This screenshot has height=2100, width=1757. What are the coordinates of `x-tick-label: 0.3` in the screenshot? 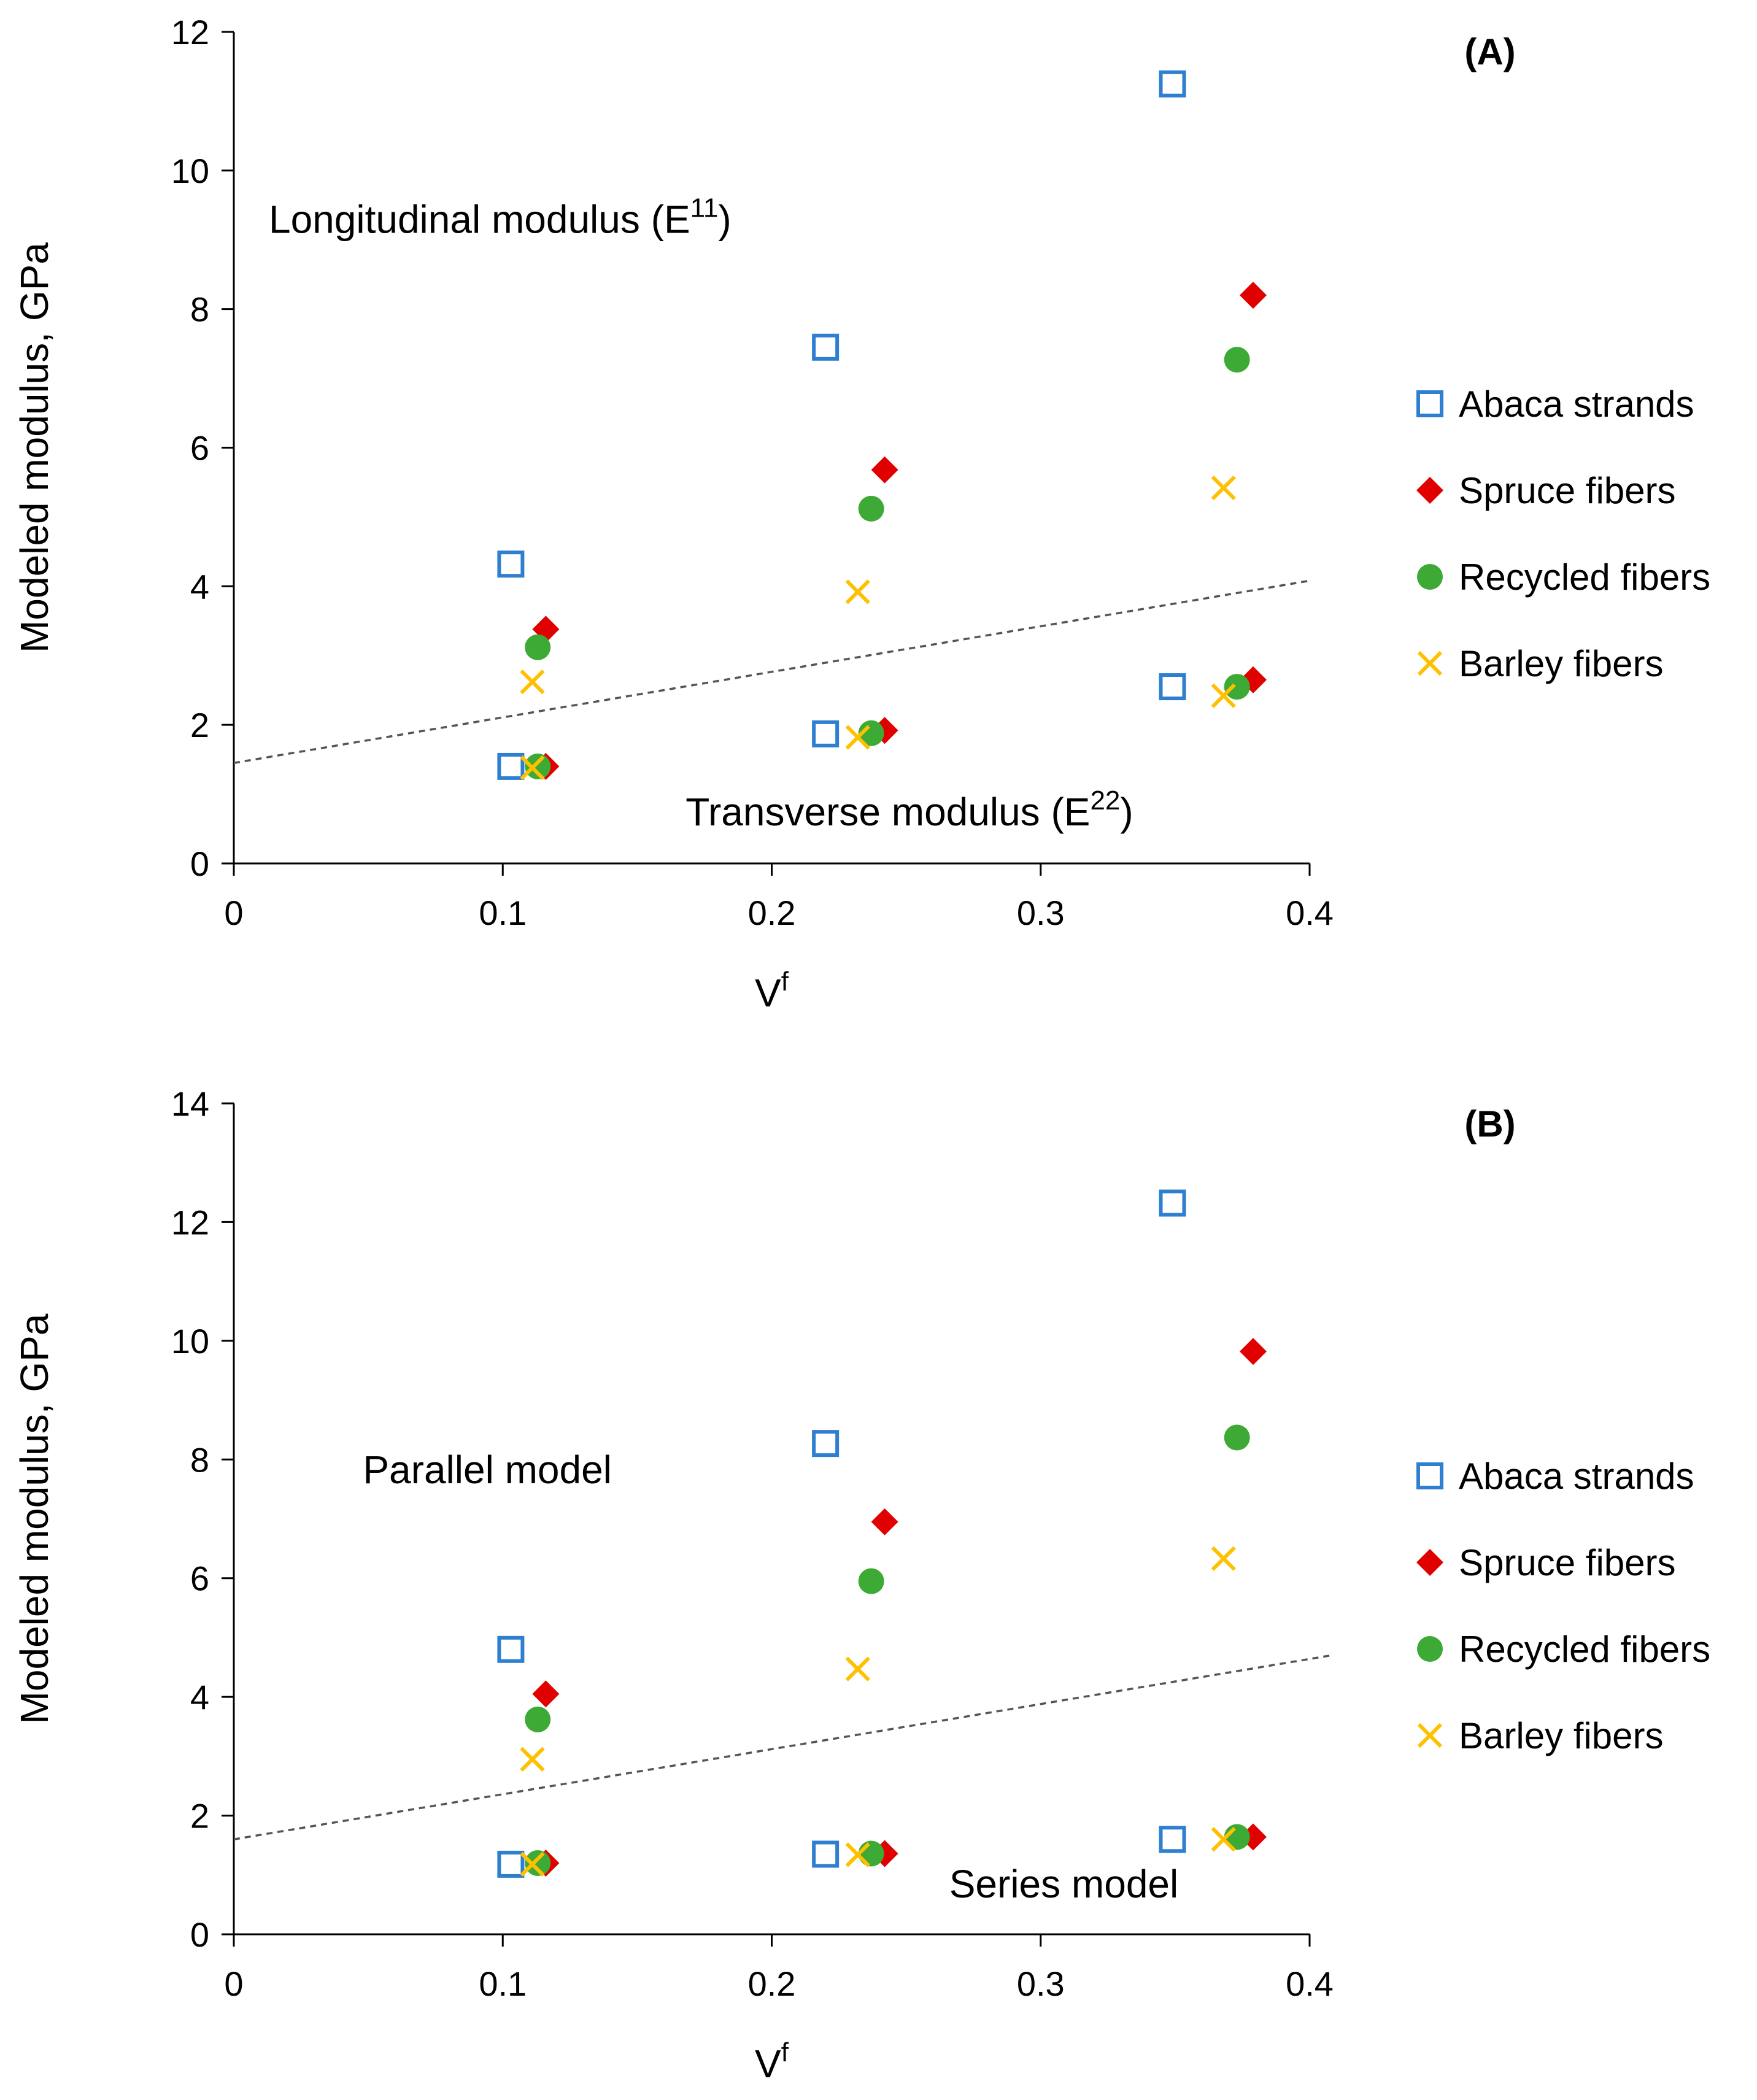 It's located at (1041, 913).